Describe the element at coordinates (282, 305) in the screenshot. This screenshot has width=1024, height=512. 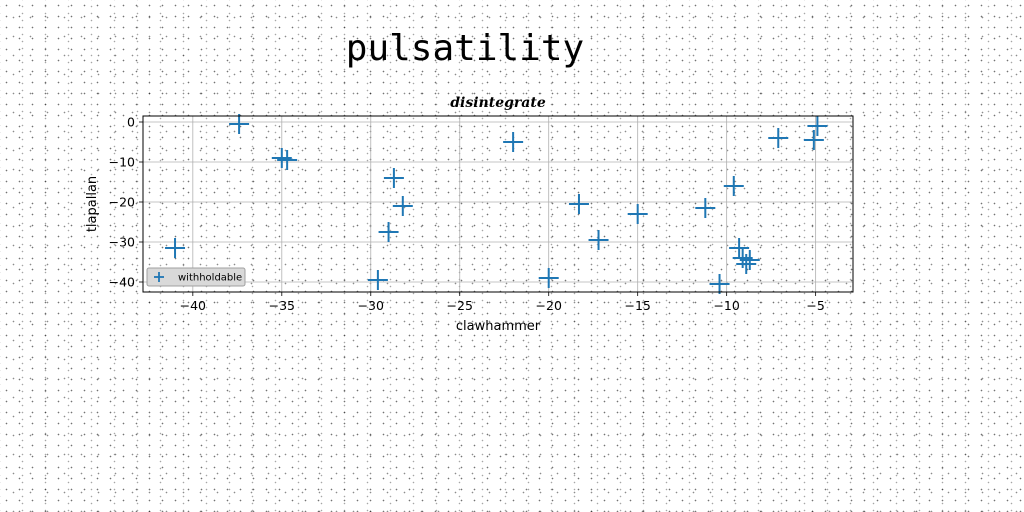
I see `x-tick-label: −35` at that location.